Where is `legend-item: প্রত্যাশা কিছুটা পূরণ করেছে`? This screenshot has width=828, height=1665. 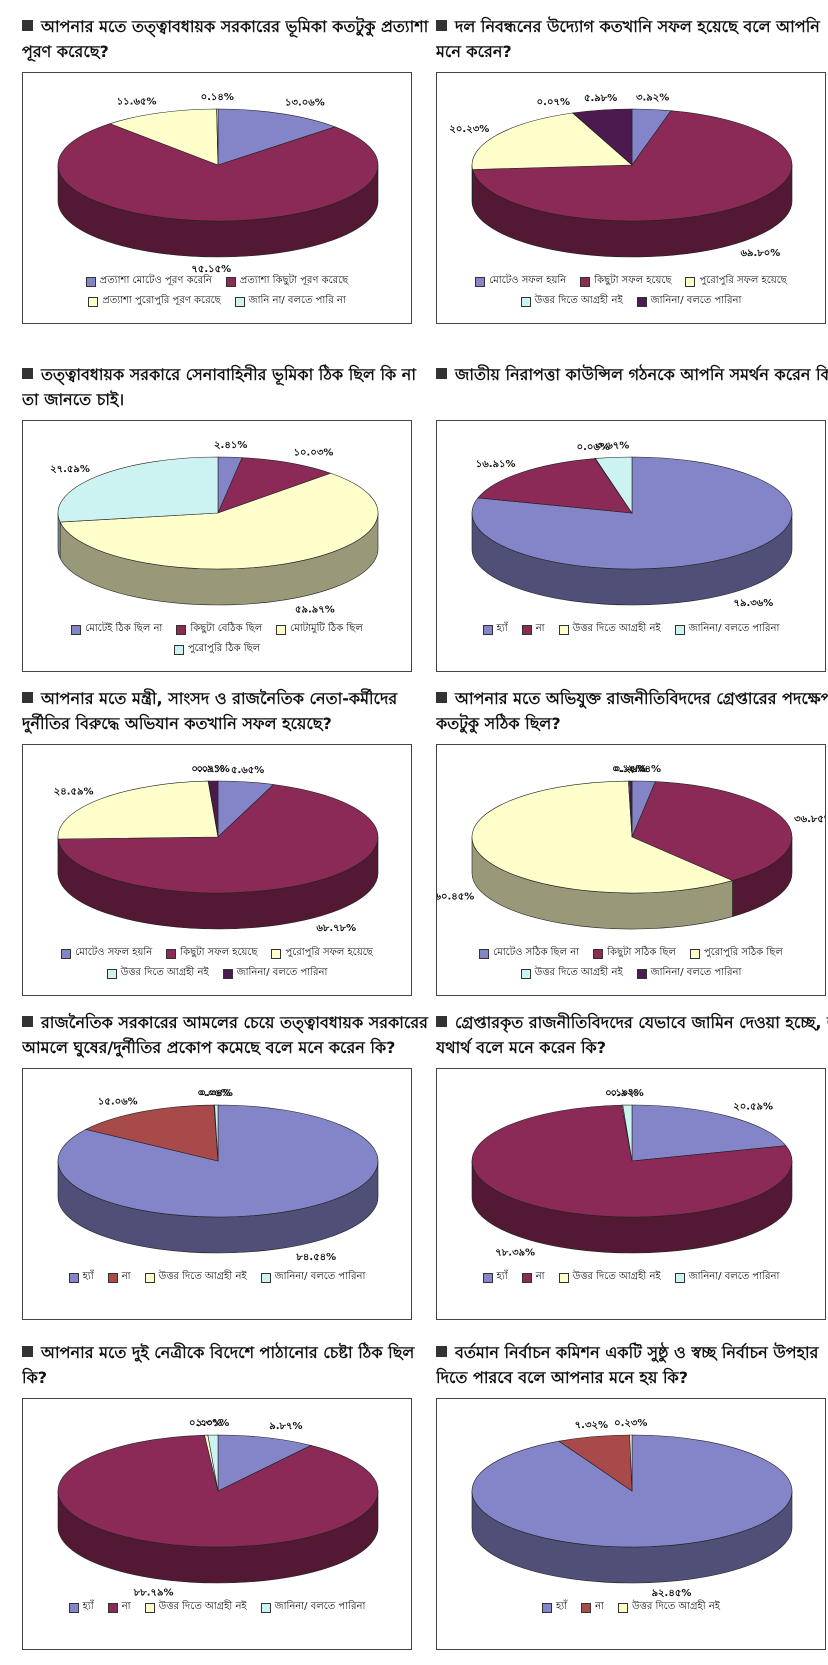 legend-item: প্রত্যাশা কিছুটা পূরণ করেছে is located at coordinates (286, 281).